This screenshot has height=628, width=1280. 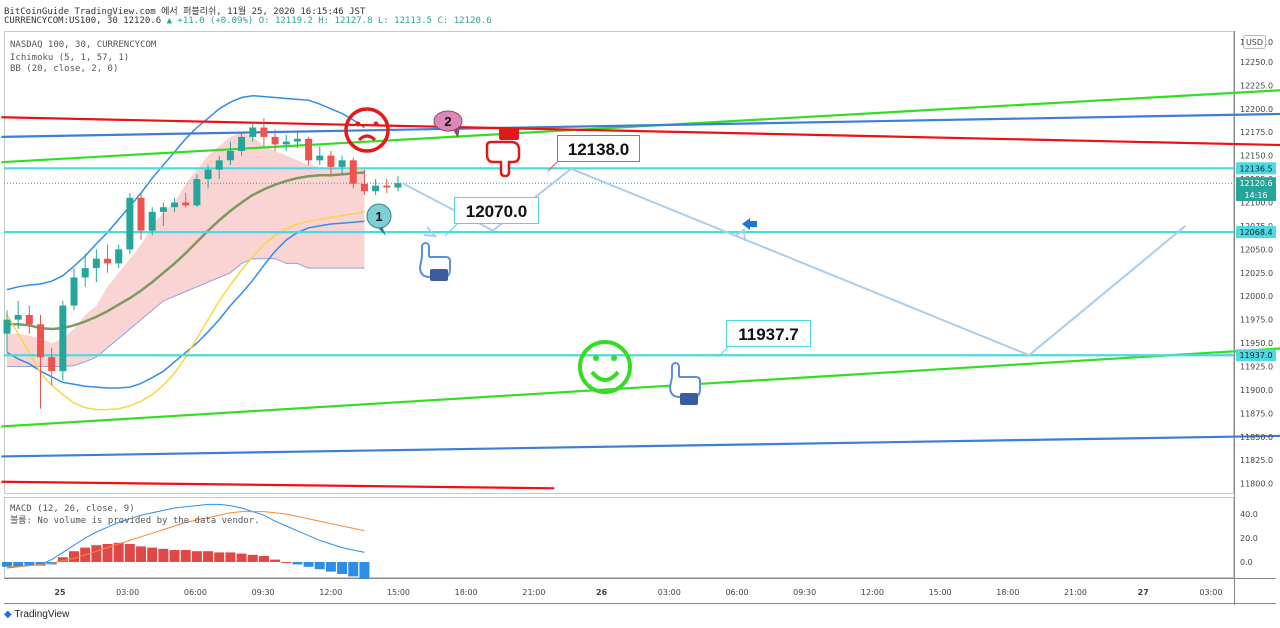 I want to click on tradingview-logo: ◆ TradingView, so click(x=36, y=614).